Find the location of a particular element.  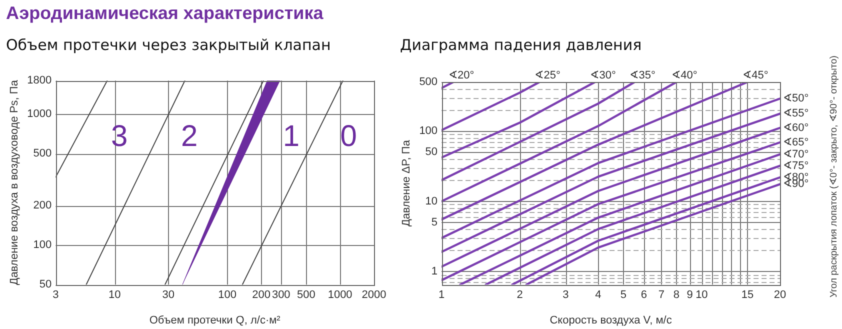

y-axis-title: Давление ΔP, Па is located at coordinates (406, 183).